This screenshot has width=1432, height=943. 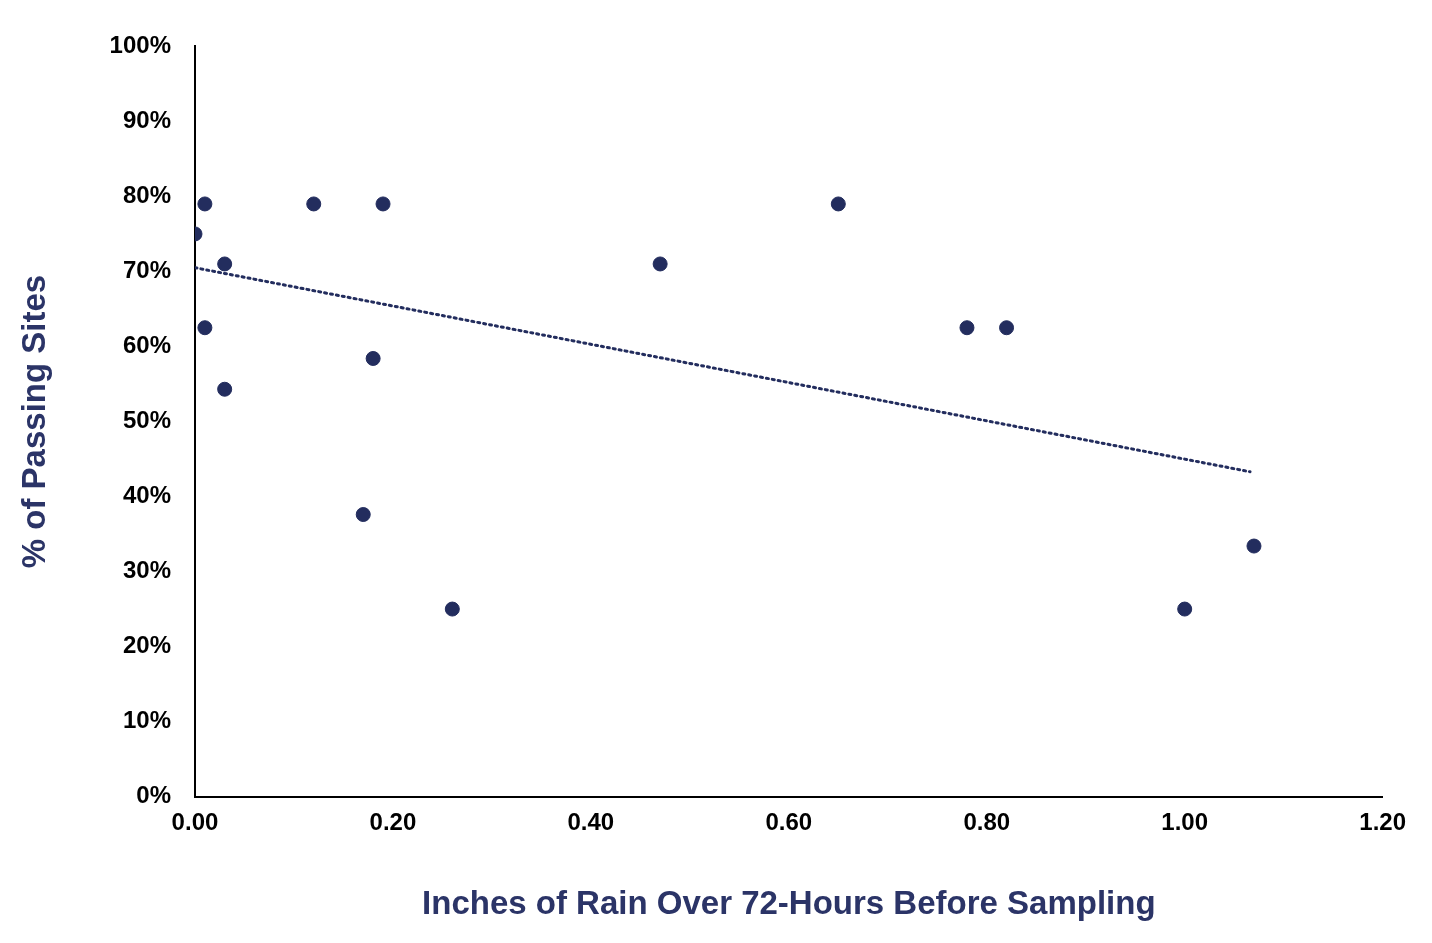 What do you see at coordinates (146, 420) in the screenshot?
I see `y-tick-label: 50%` at bounding box center [146, 420].